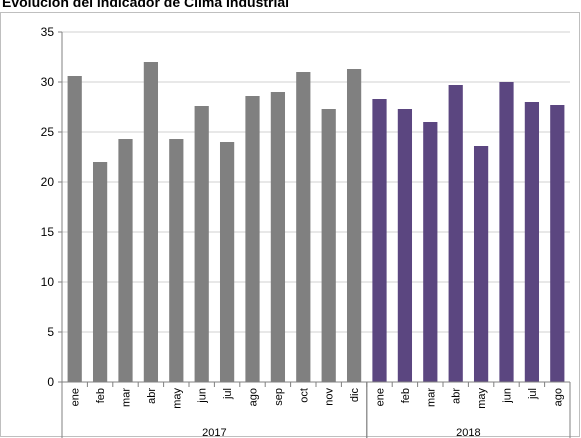  Describe the element at coordinates (214, 432) in the screenshot. I see `year-label: 2017` at that location.